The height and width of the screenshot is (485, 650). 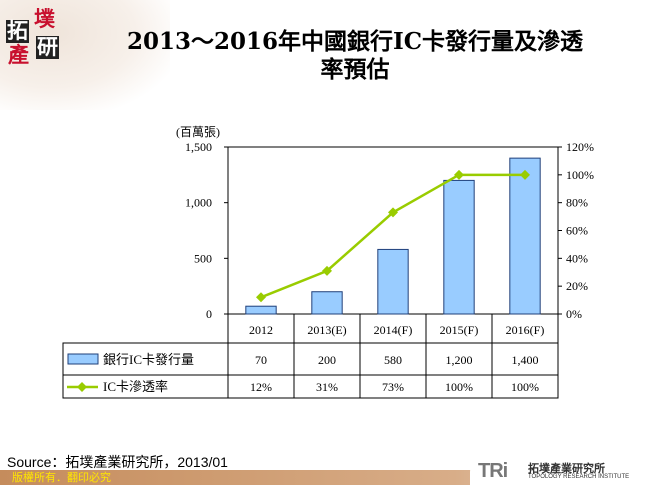 I want to click on category-label: 2012, so click(x=261, y=330).